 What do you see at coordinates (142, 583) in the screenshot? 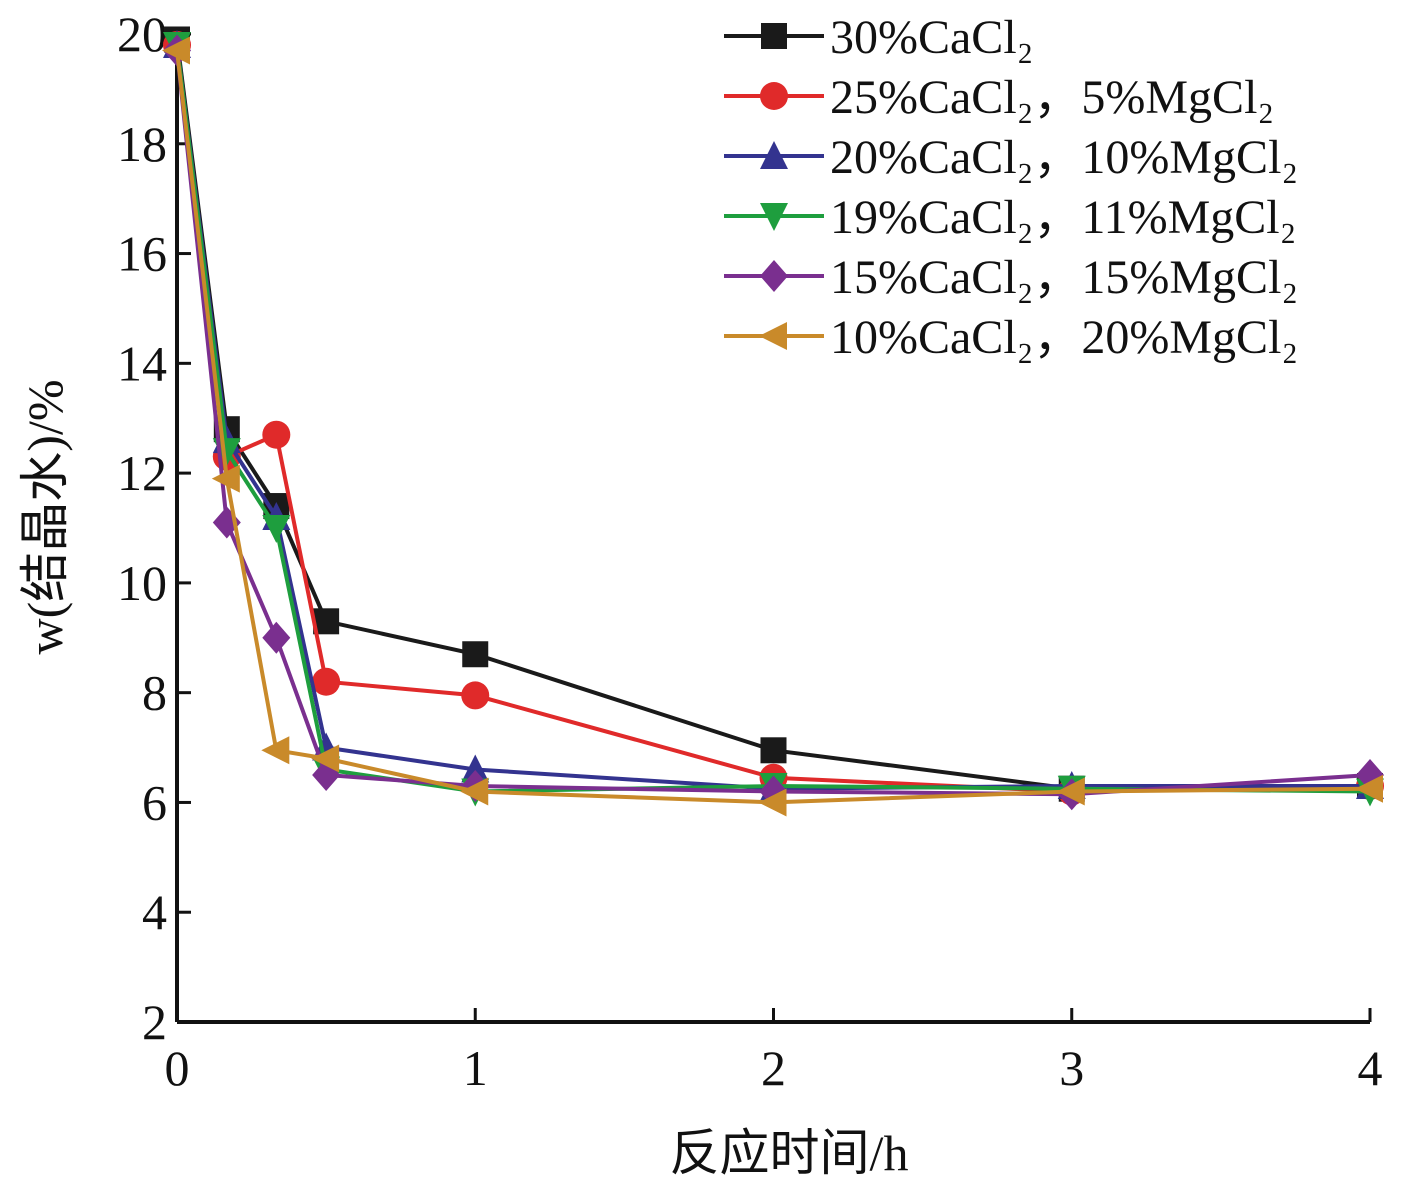
I see `y-tick-label: 10` at bounding box center [142, 583].